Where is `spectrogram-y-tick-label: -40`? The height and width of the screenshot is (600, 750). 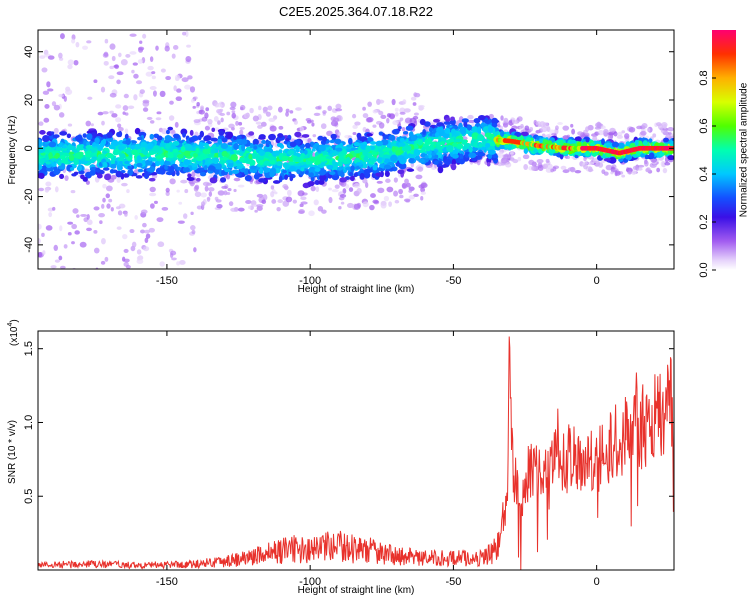 spectrogram-y-tick-label: -40 is located at coordinates (29, 245).